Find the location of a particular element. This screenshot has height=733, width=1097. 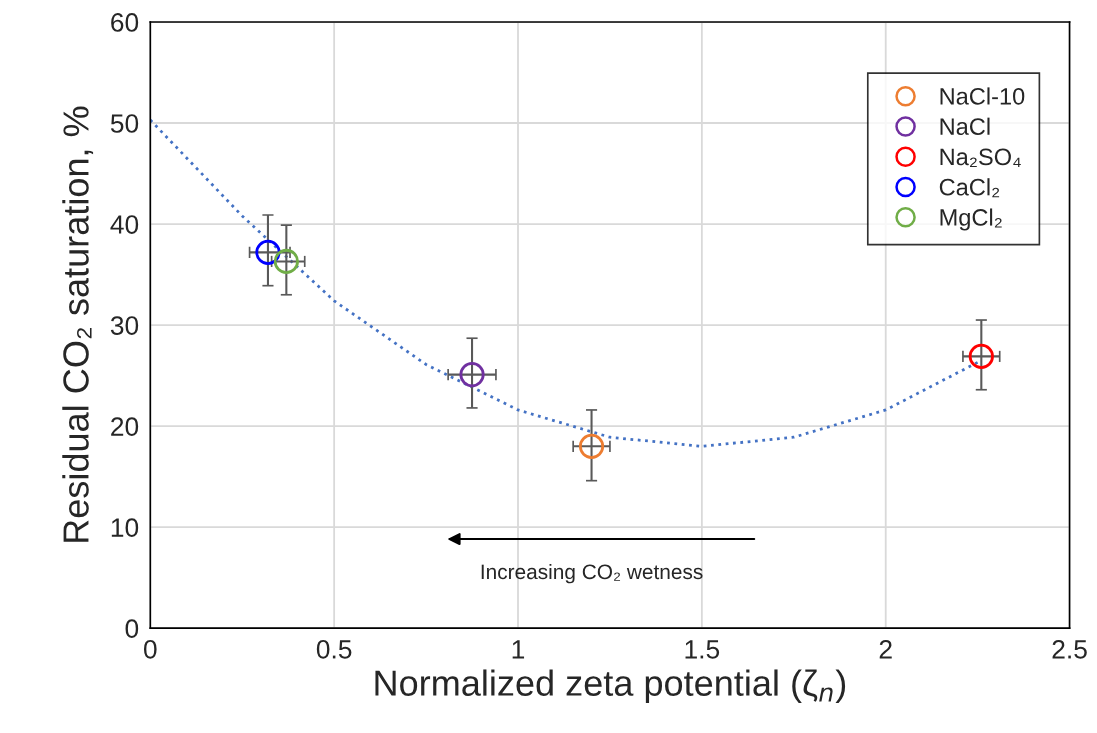

x-tick-label: 1 is located at coordinates (518, 649).